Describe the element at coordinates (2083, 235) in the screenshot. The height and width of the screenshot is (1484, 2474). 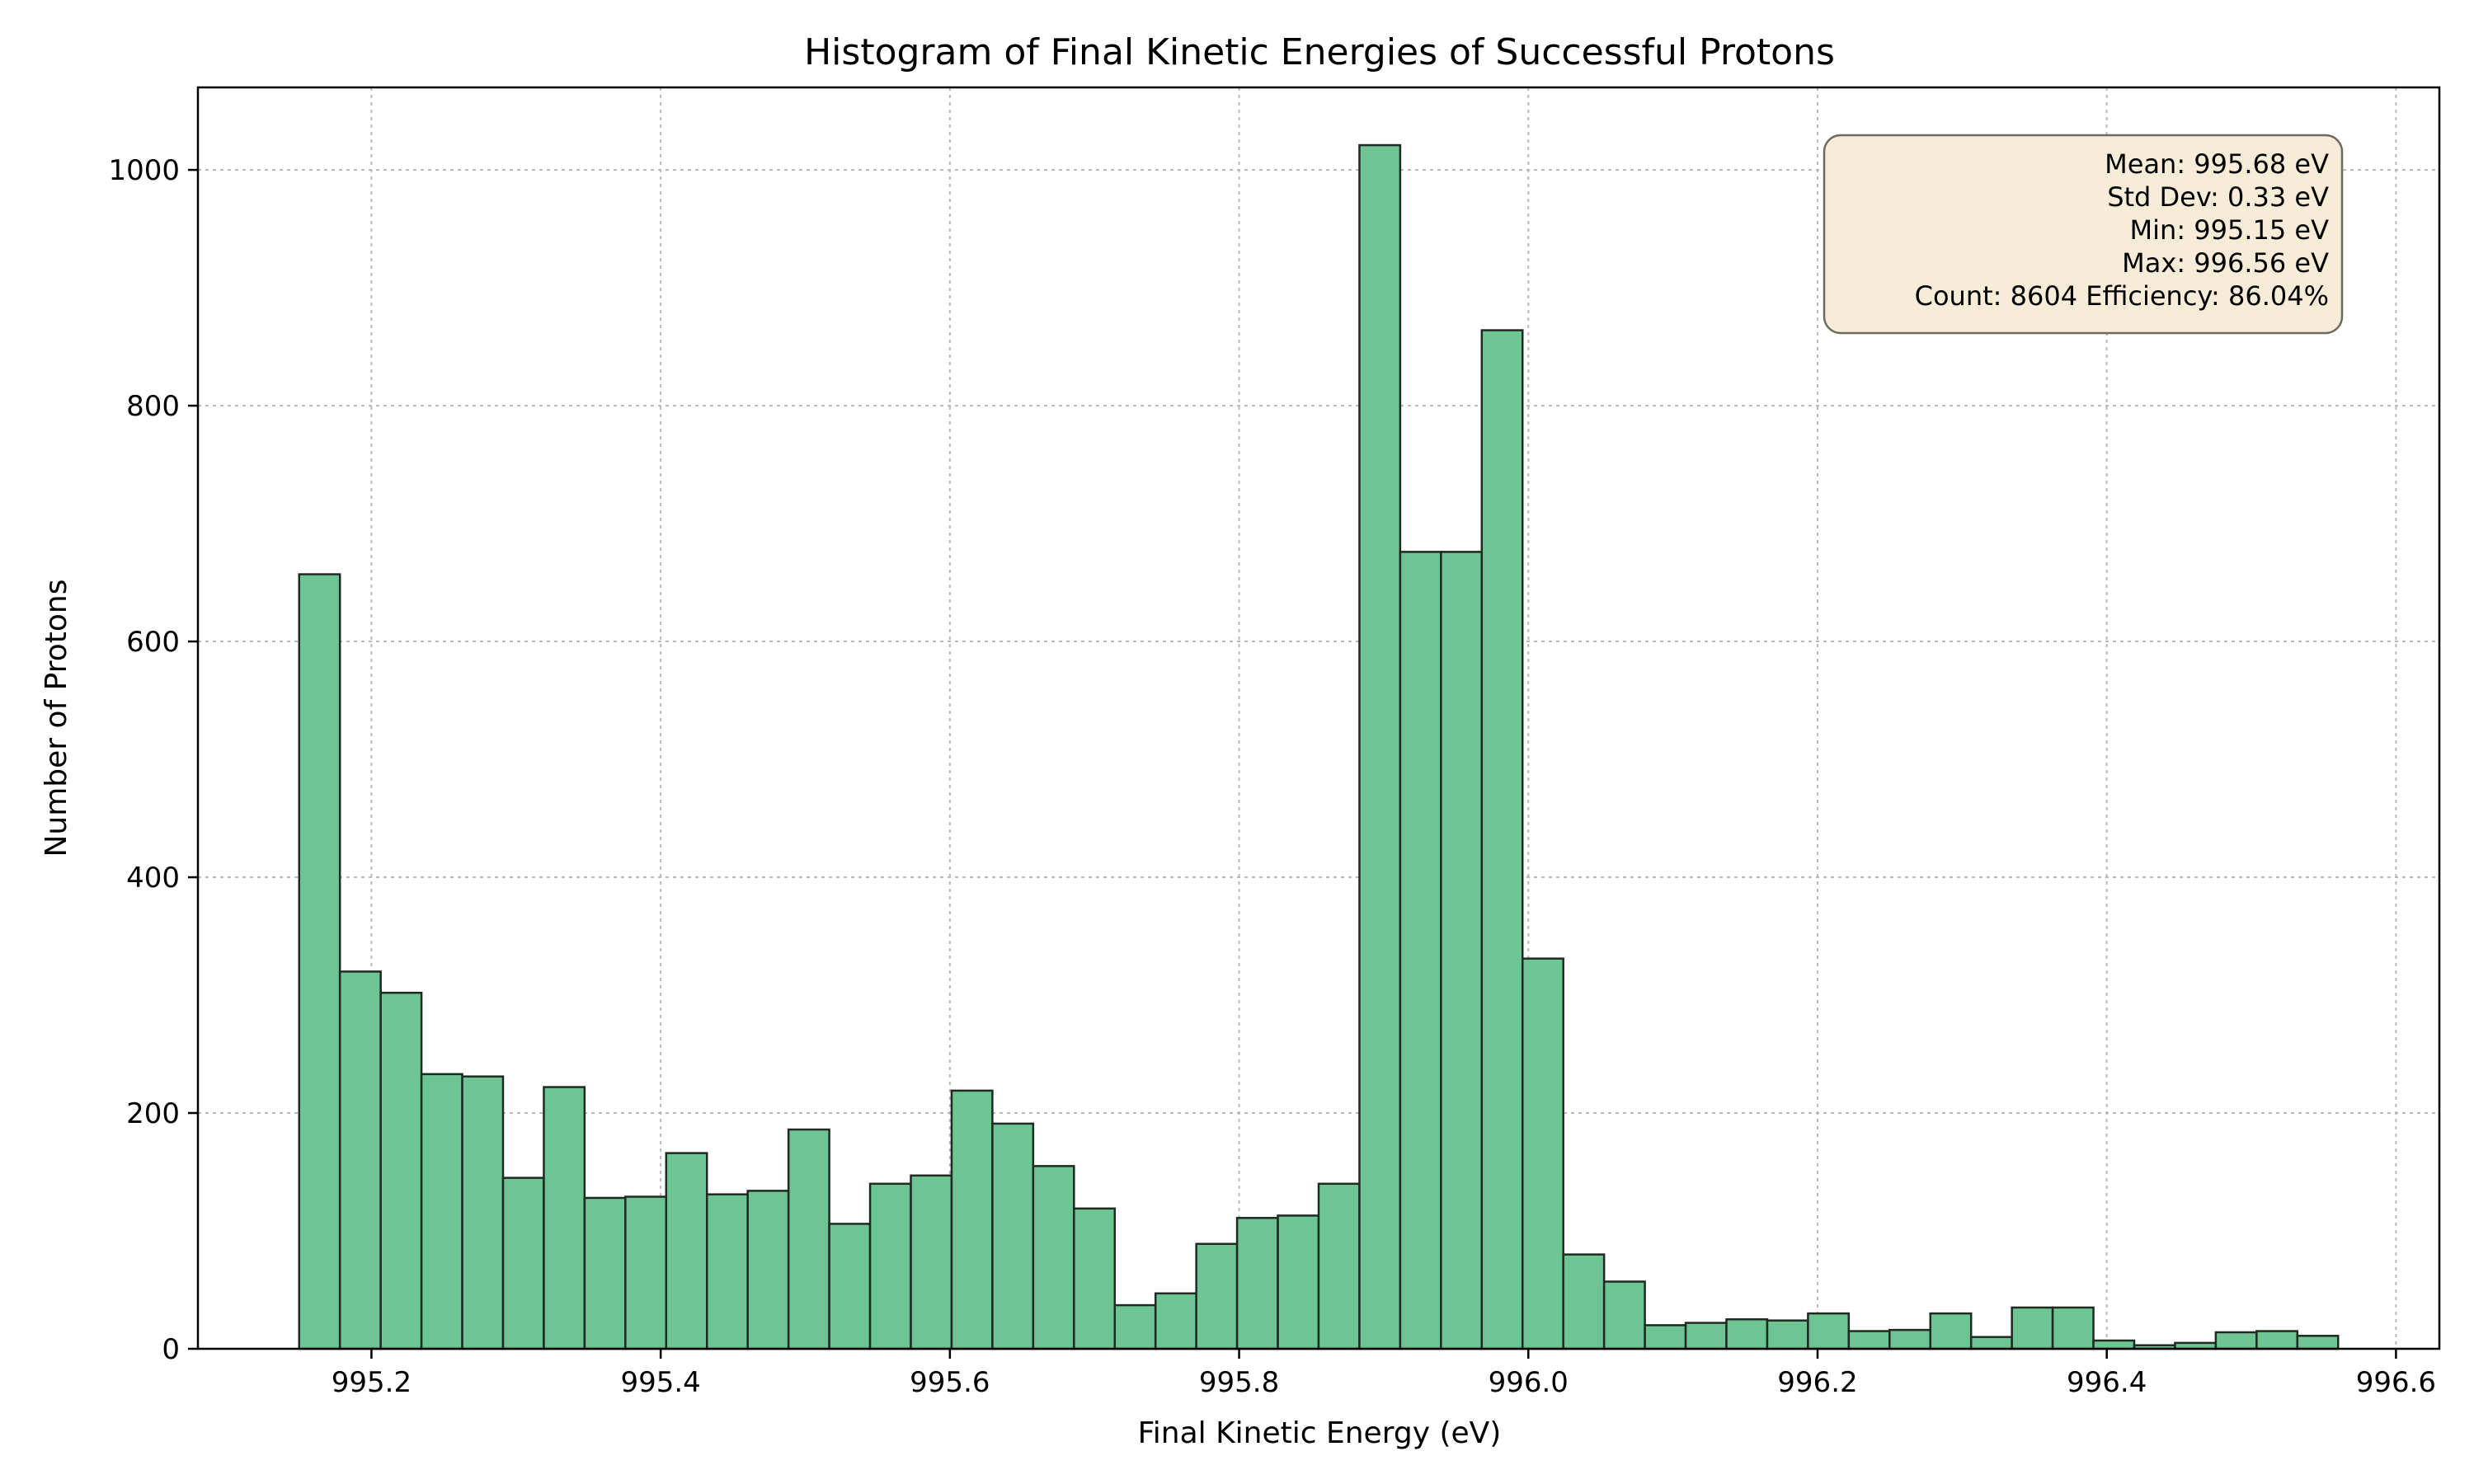
I see `statistics-box-background` at that location.